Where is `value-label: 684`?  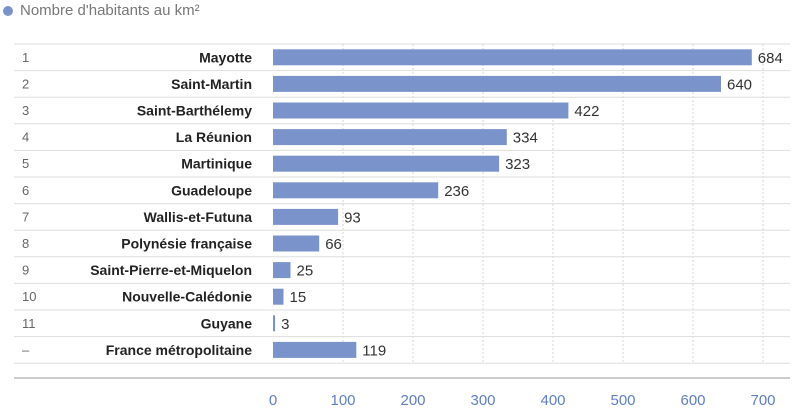
value-label: 684 is located at coordinates (770, 58).